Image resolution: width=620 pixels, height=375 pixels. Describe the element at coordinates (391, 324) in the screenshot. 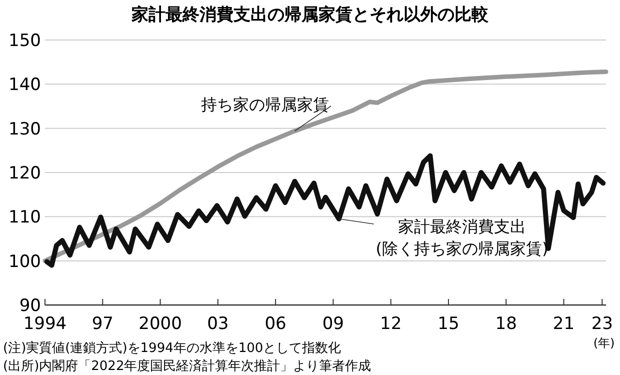

I see `x-tick-label: 12` at that location.